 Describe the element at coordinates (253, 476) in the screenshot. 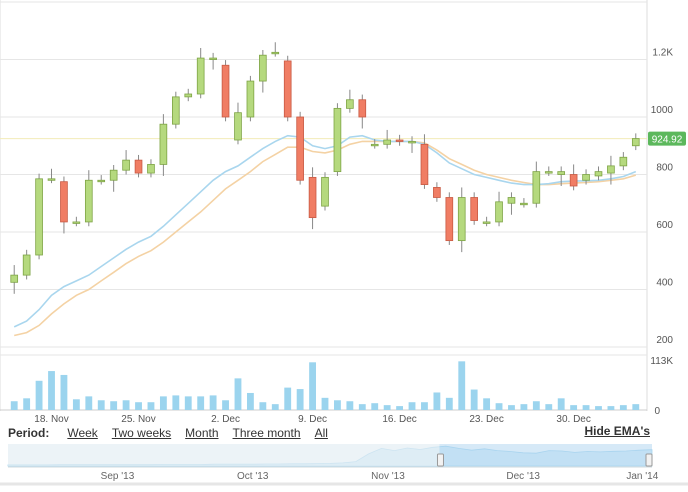

I see `navigator-label-1: Oct '13` at that location.